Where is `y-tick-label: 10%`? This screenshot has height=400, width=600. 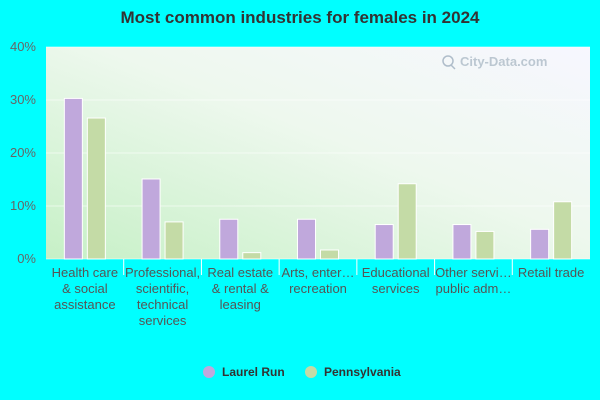
y-tick-label: 10% is located at coordinates (23, 205).